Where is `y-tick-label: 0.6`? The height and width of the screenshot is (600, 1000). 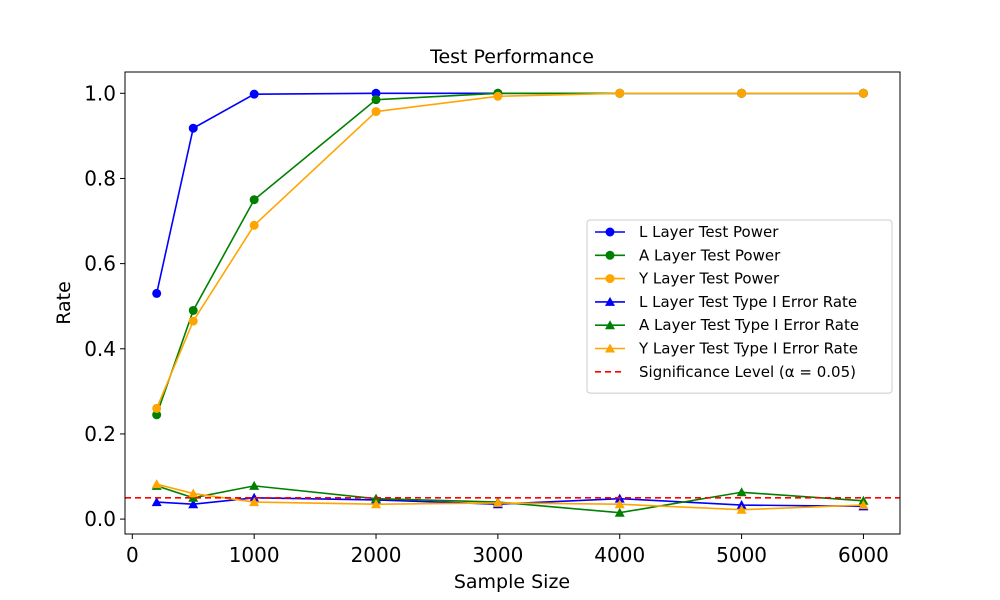 y-tick-label: 0.6 is located at coordinates (100, 264).